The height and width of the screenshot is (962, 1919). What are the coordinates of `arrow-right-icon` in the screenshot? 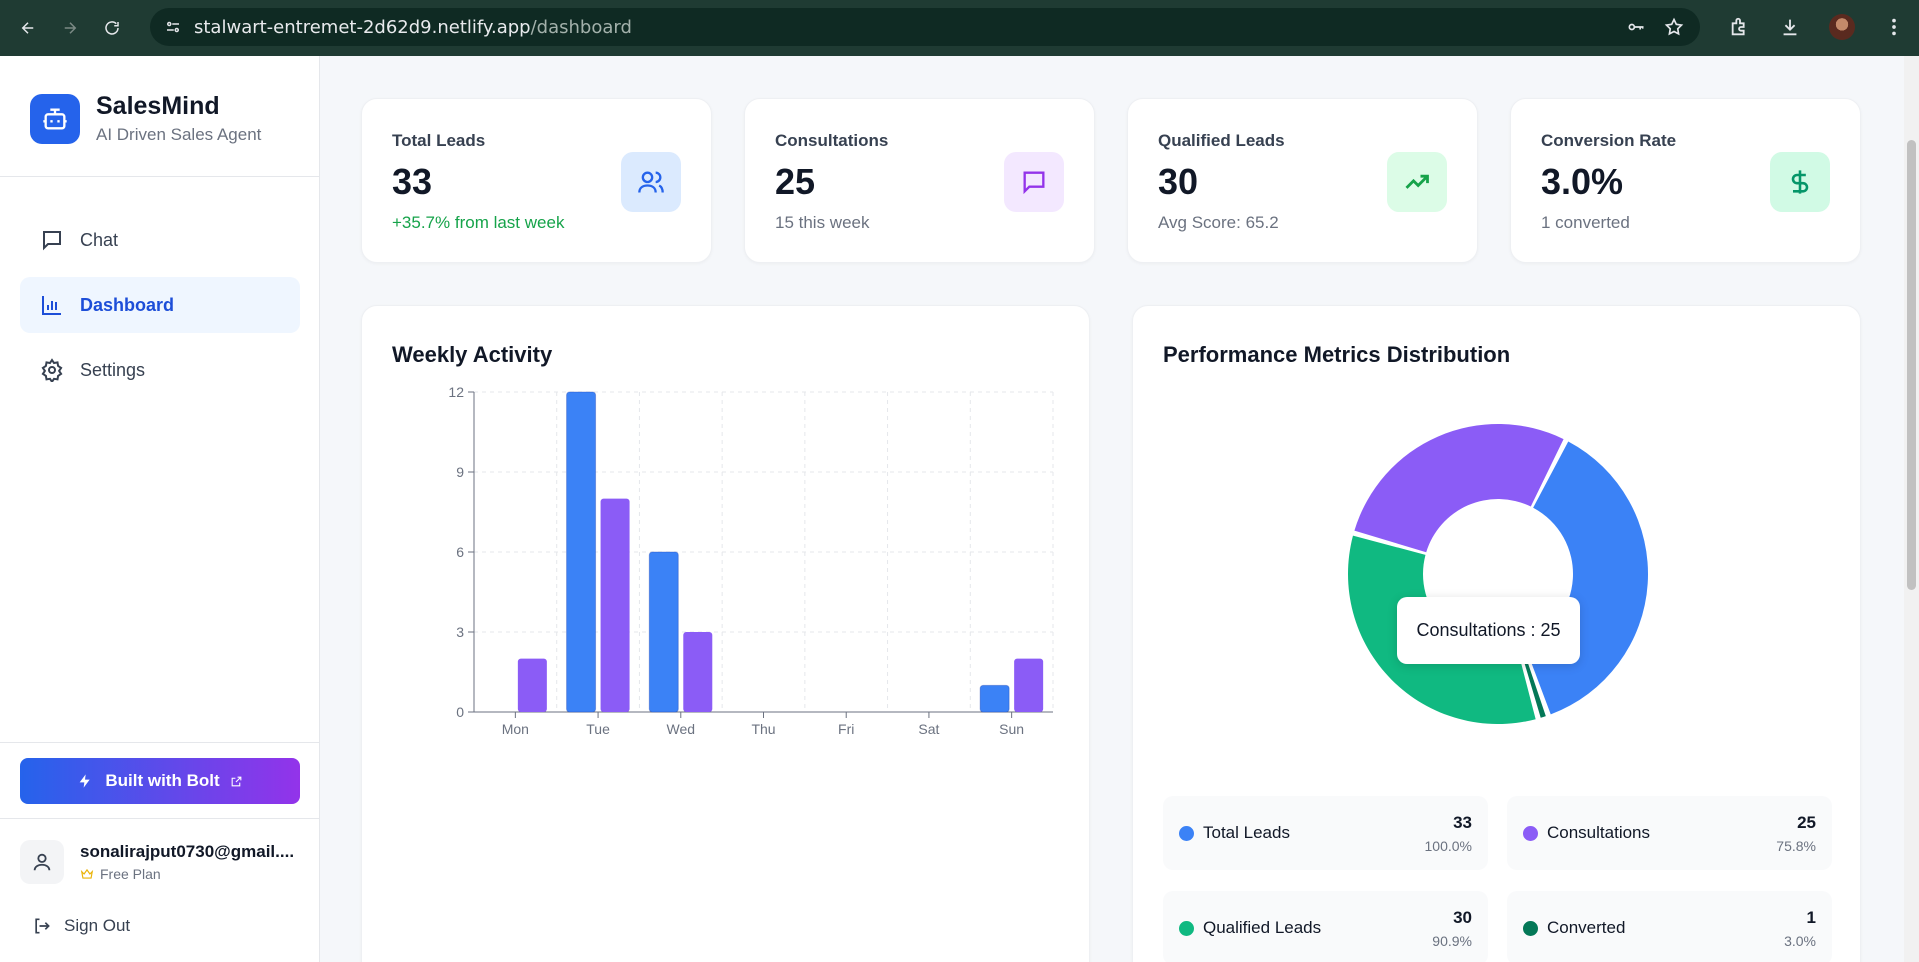 It's located at (70, 28).